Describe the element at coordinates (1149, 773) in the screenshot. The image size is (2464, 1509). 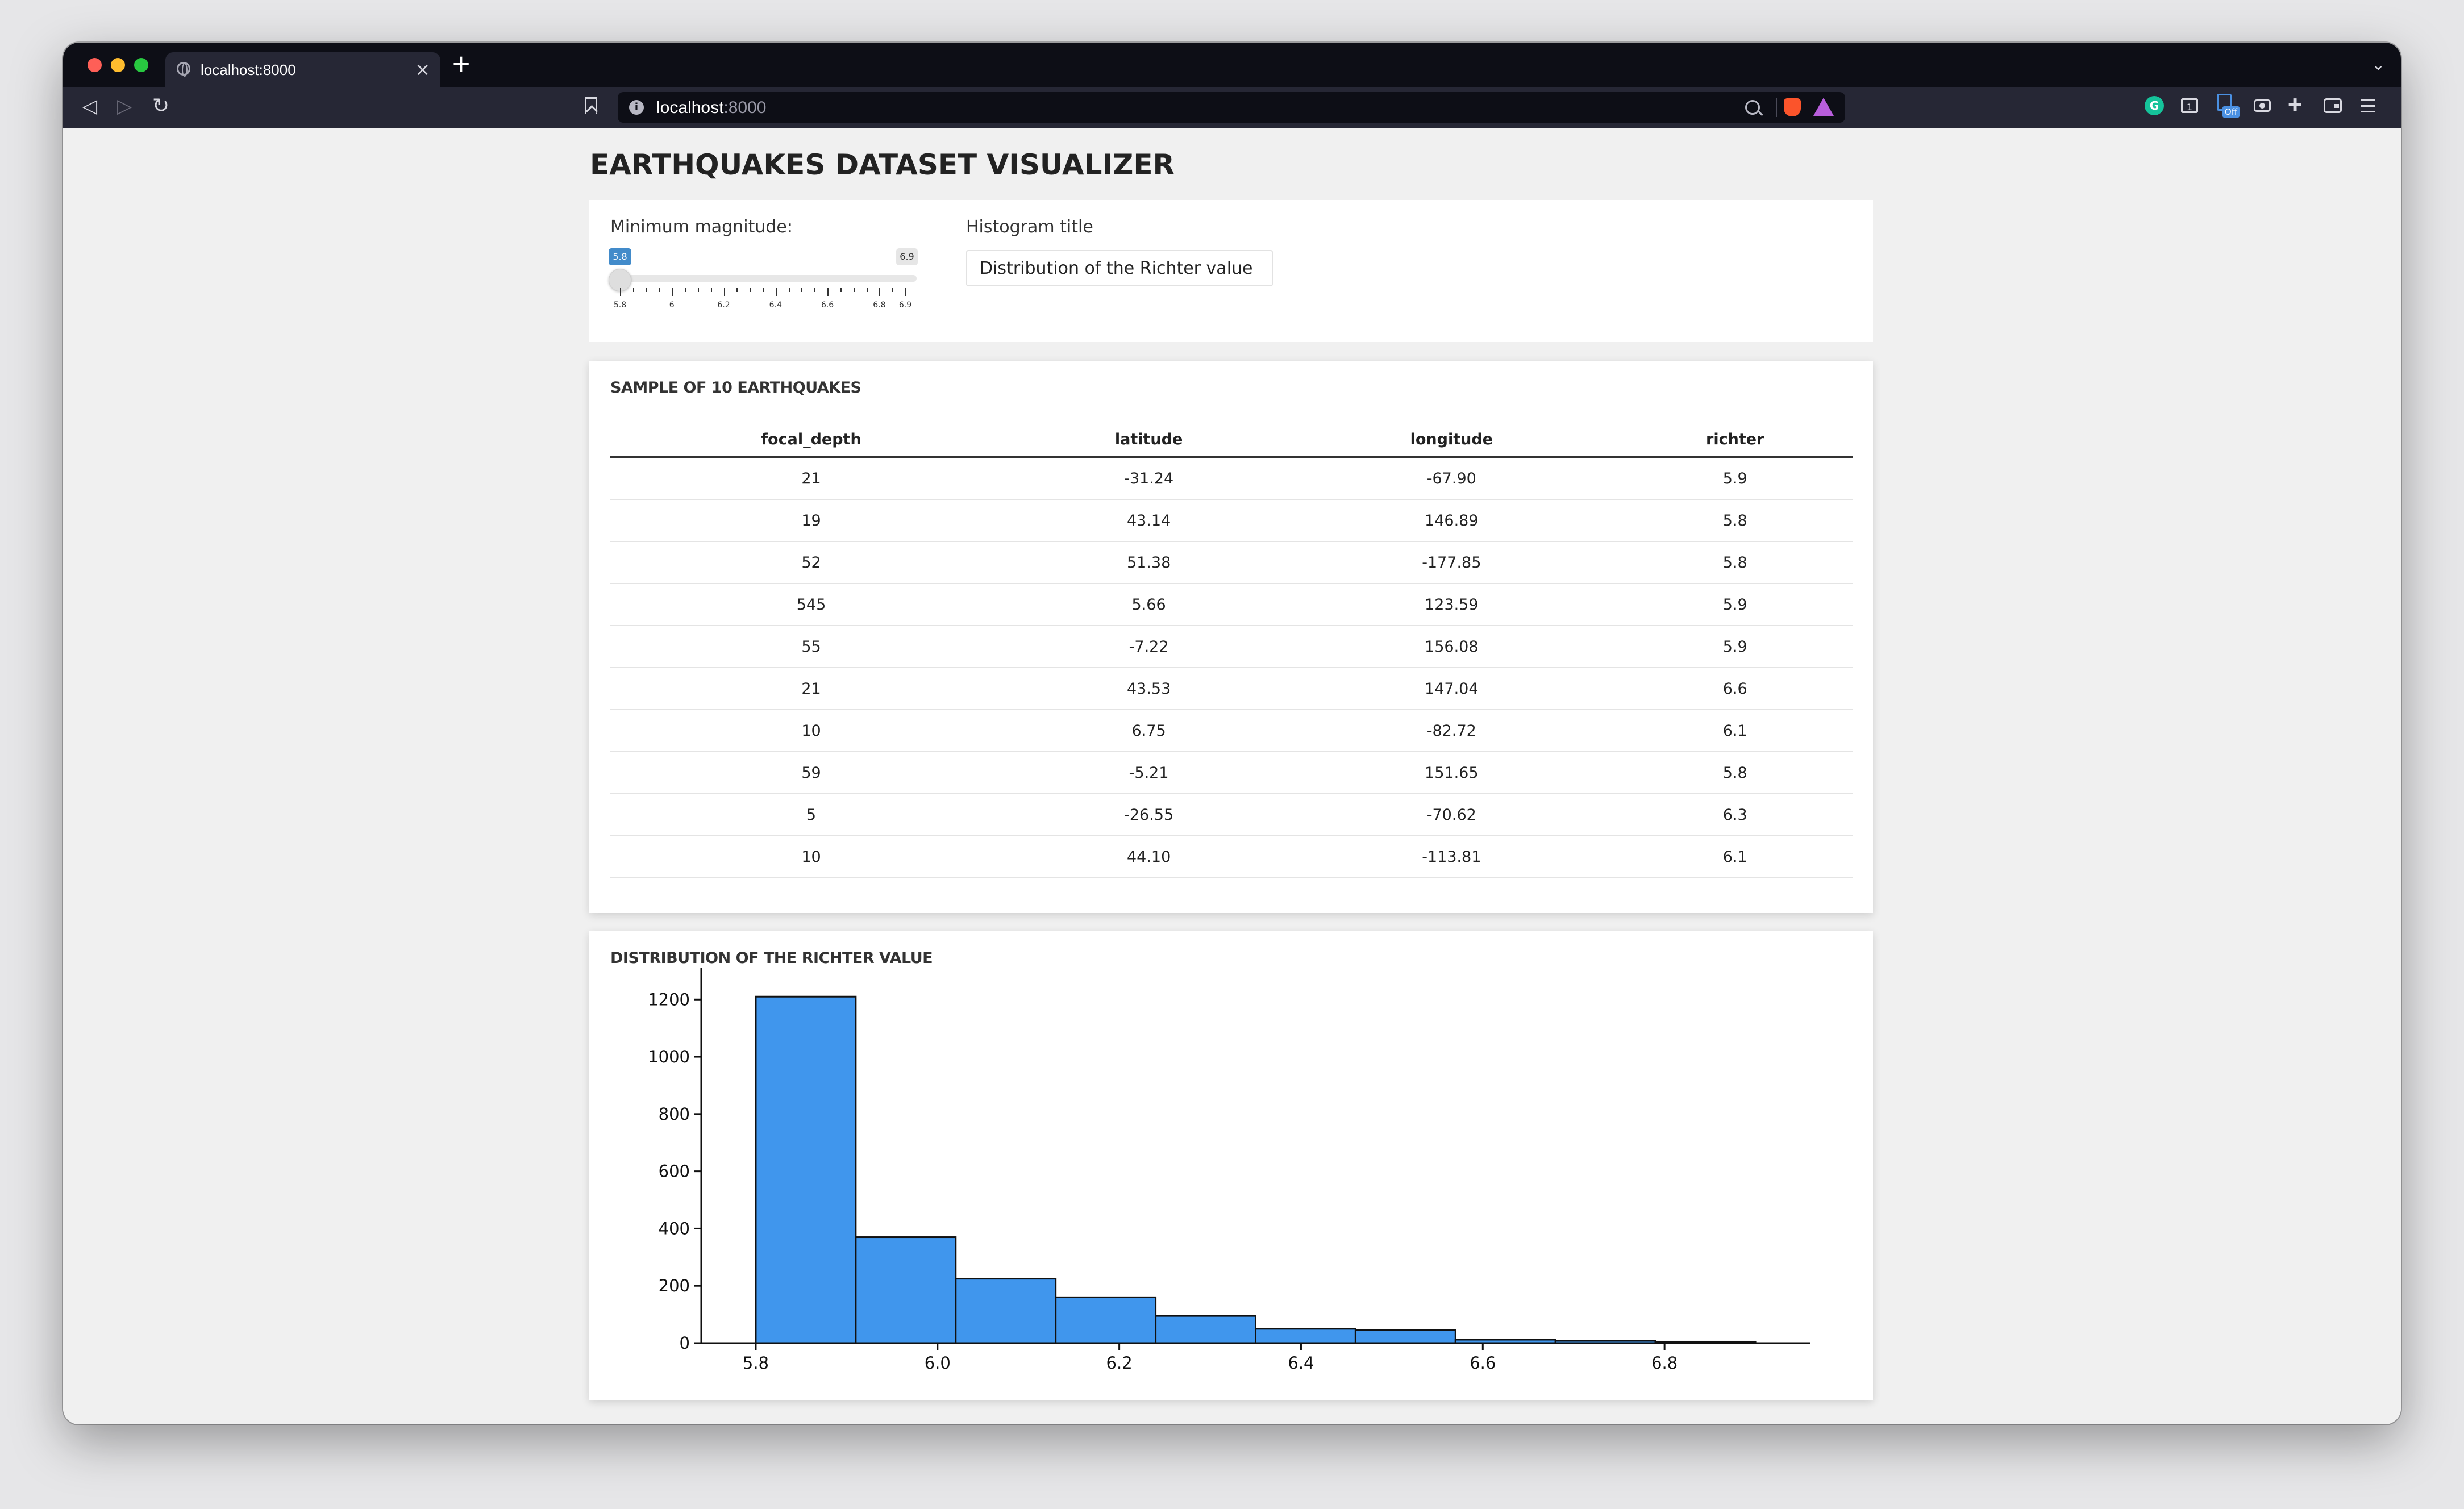
I see `table-cell-latitude: -5.21` at that location.